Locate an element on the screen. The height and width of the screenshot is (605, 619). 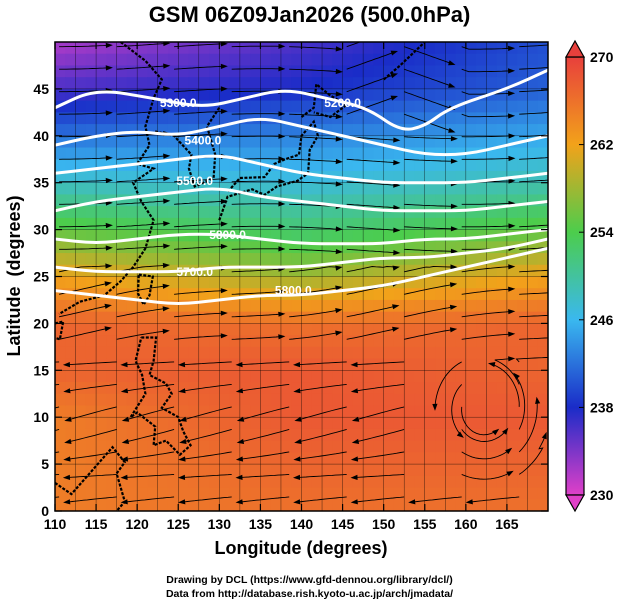
x-tick-label: 120 is located at coordinates (137, 524).